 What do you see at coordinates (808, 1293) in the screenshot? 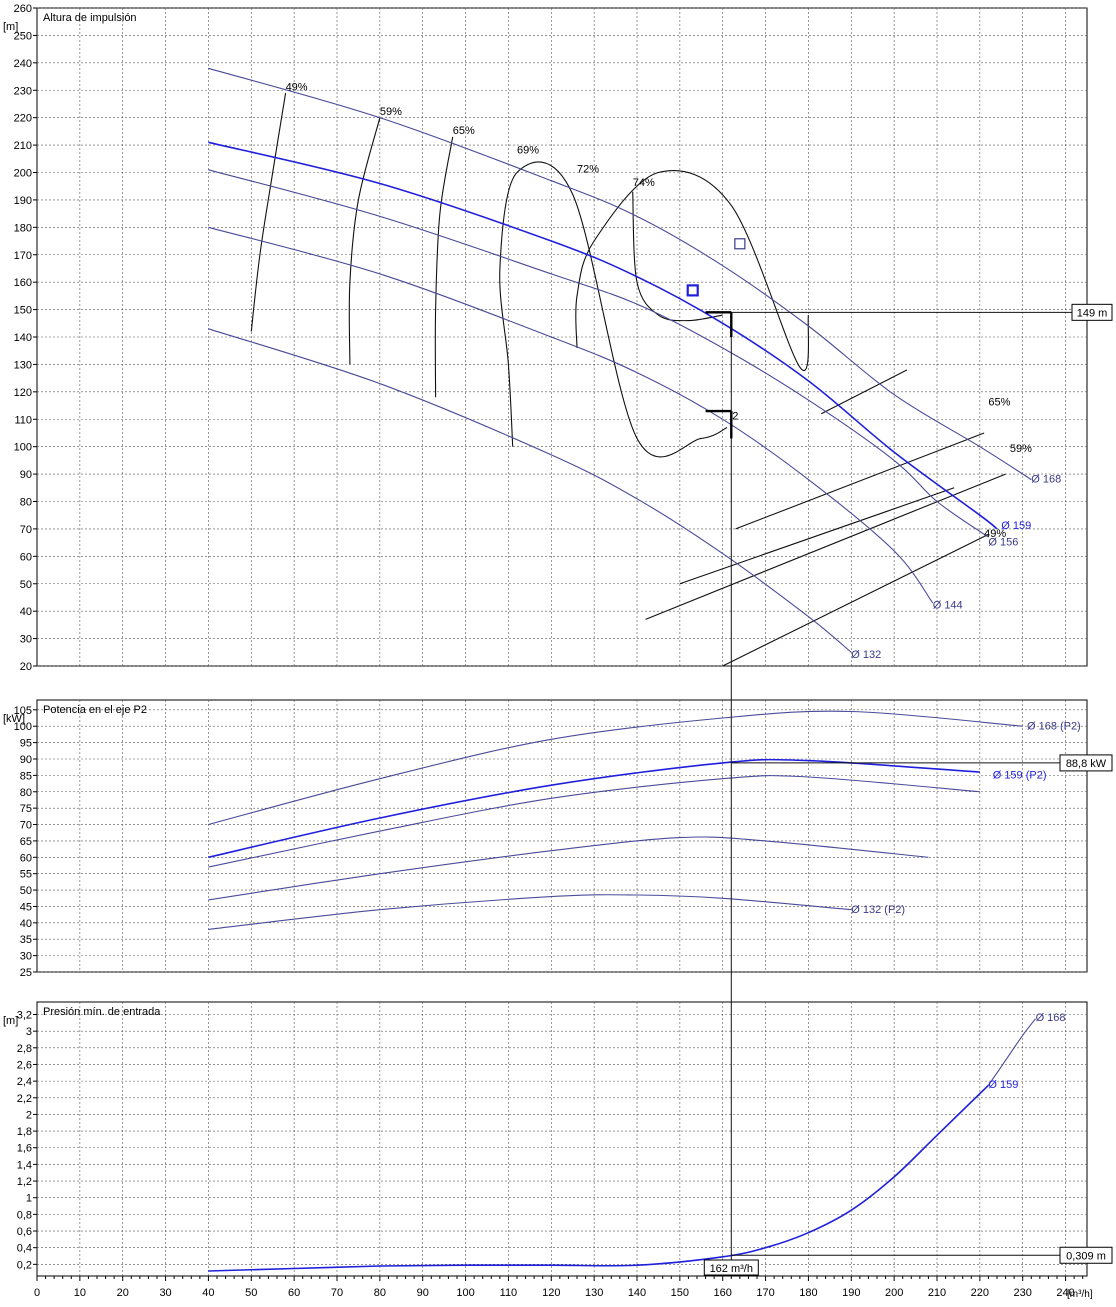
I see `x-tick-label: 180` at bounding box center [808, 1293].